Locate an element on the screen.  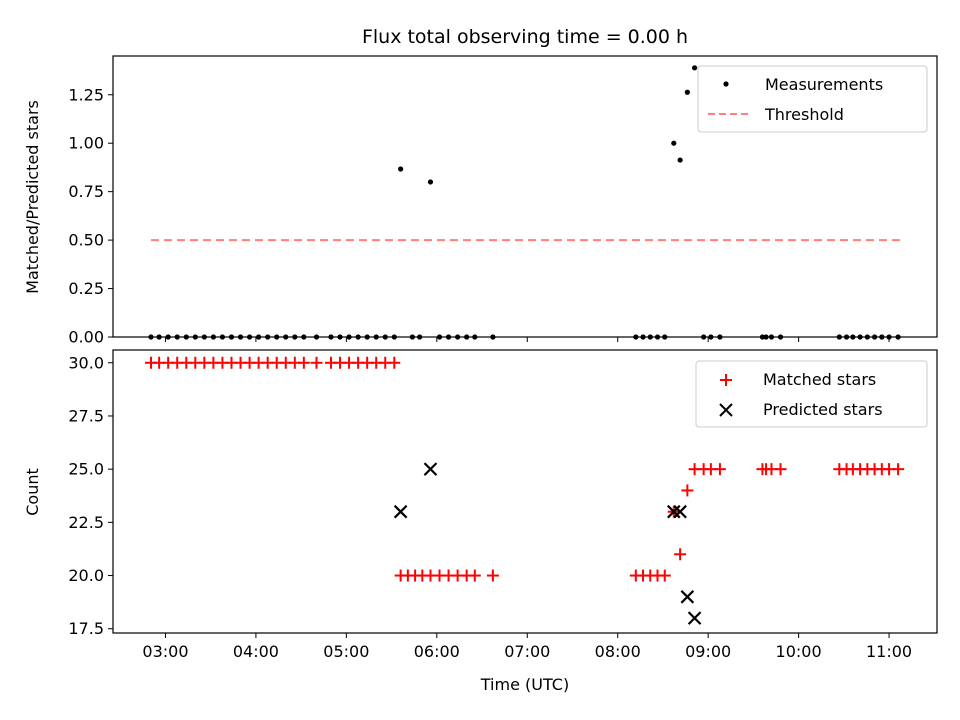
top-y-axis-label: Matched/Predicted stars is located at coordinates (32, 197).